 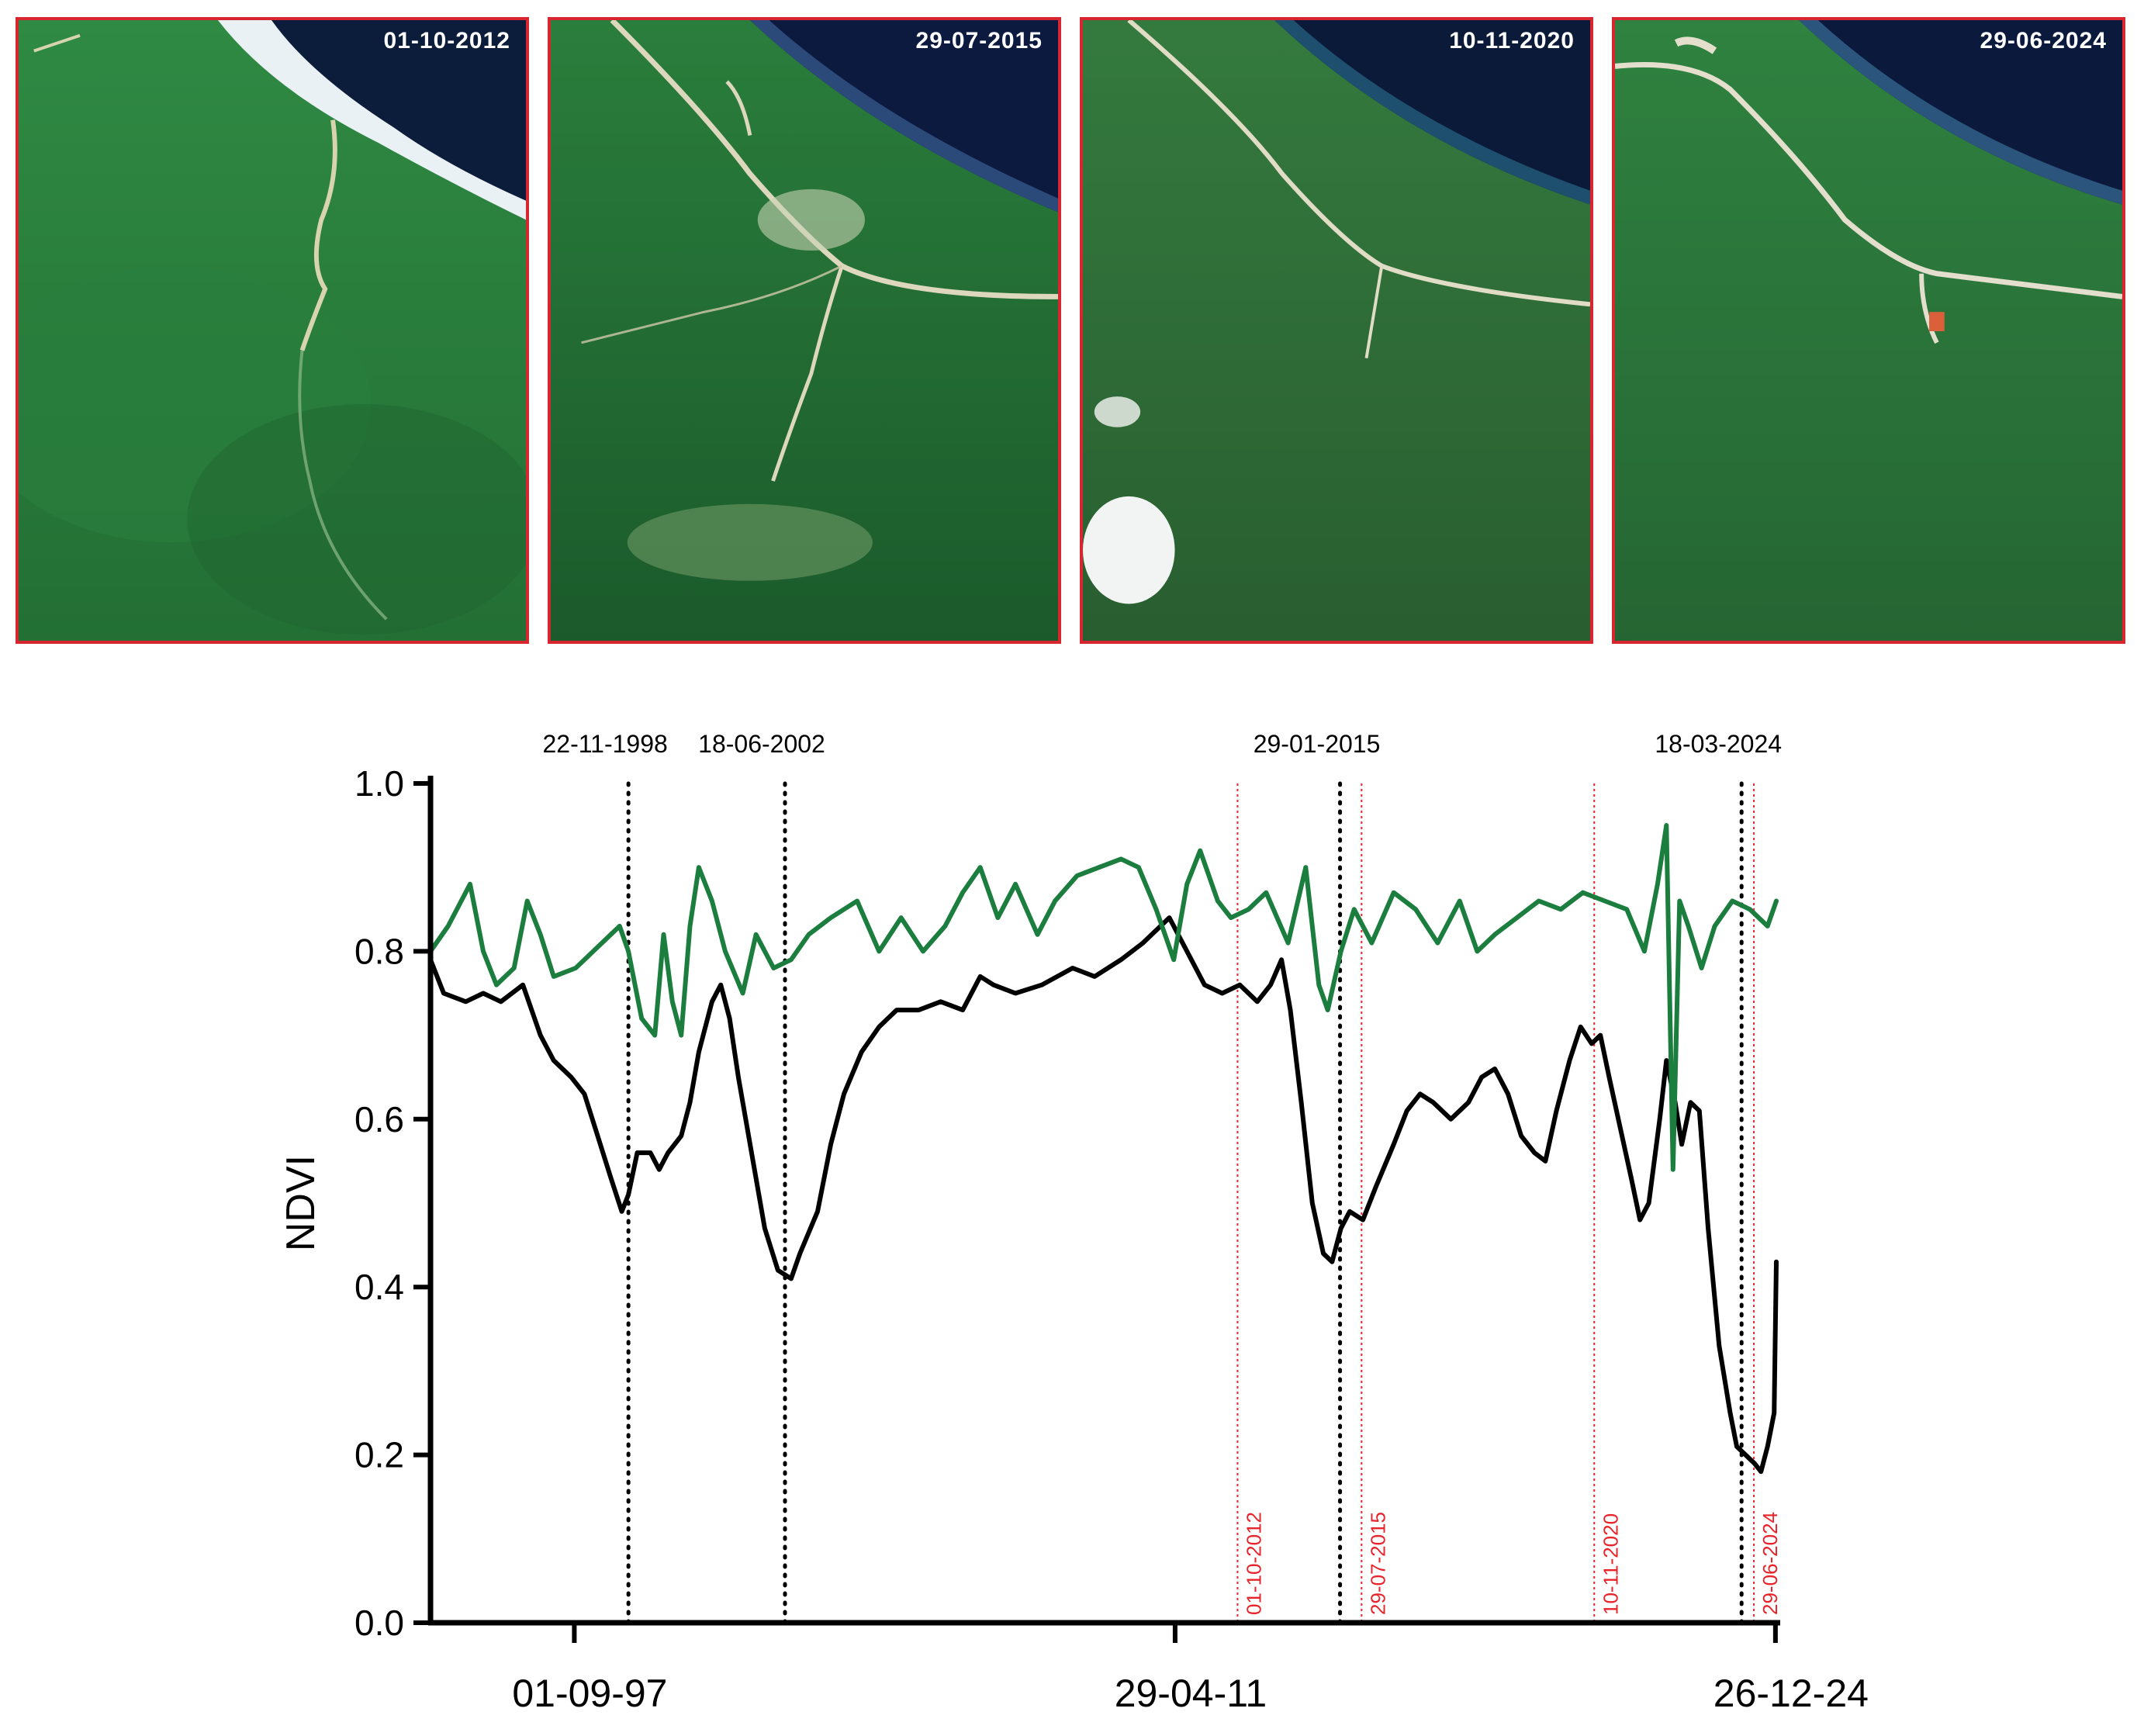 I want to click on y-tick-label: 0.8, so click(x=379, y=951).